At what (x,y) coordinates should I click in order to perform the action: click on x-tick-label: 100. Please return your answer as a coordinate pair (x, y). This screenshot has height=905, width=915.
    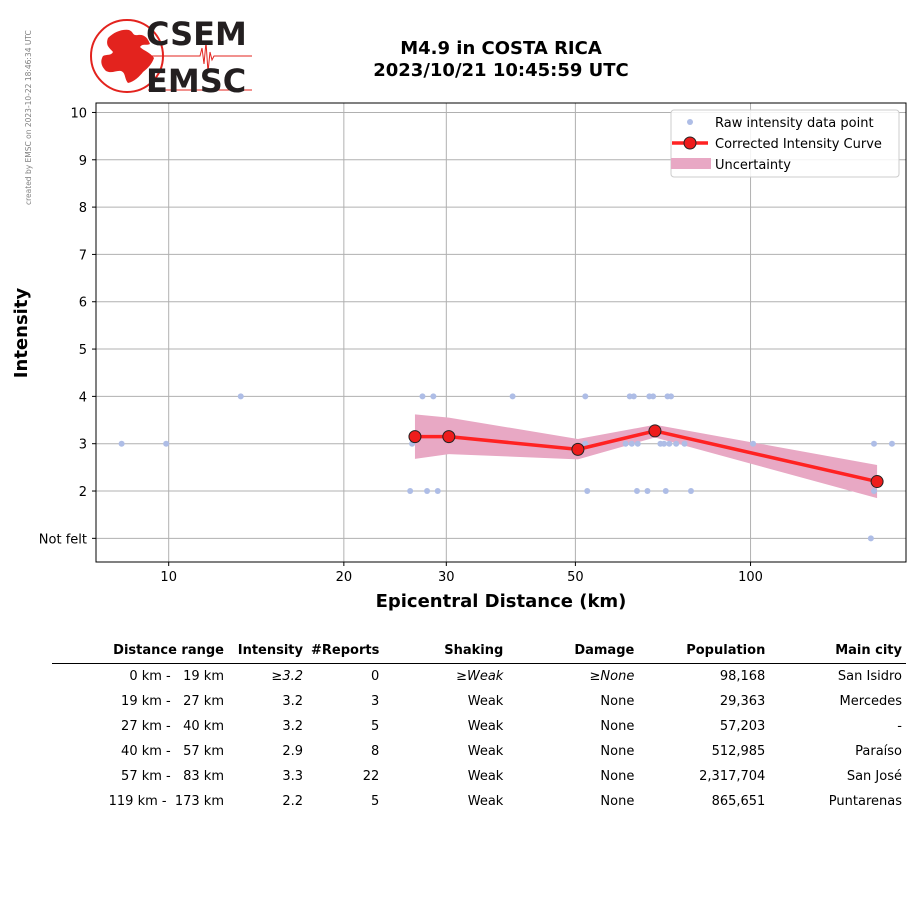
    Looking at the image, I should click on (750, 577).